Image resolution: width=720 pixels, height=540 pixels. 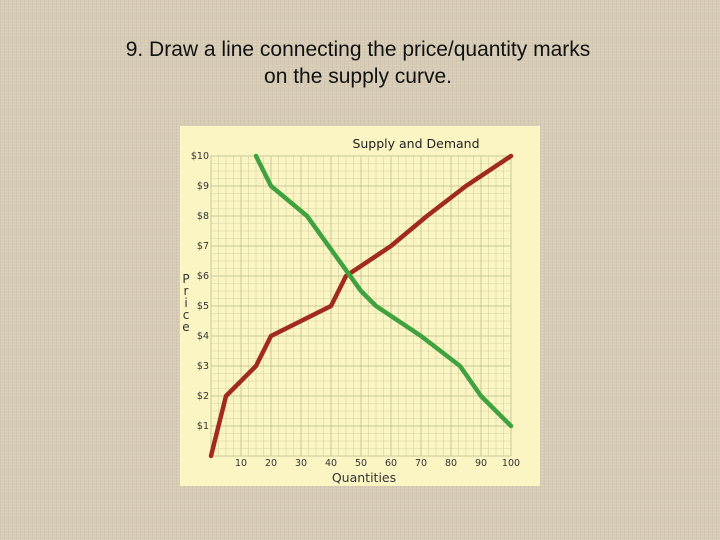 What do you see at coordinates (203, 396) in the screenshot?
I see `y-tick-label: $2` at bounding box center [203, 396].